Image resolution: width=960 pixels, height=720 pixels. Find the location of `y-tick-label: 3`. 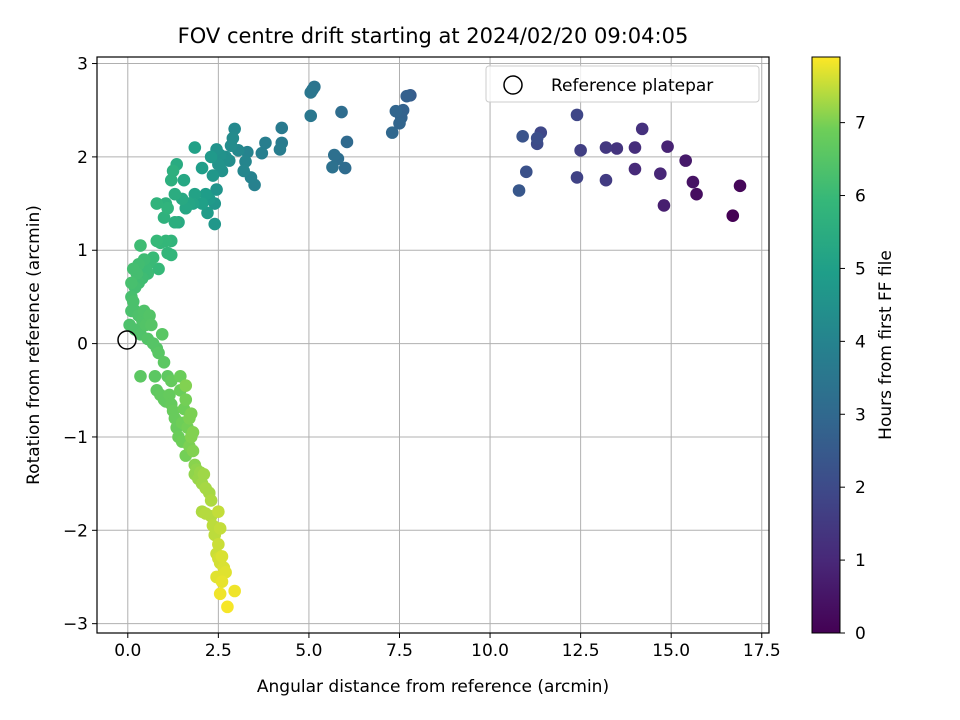

y-tick-label: 3 is located at coordinates (82, 65).